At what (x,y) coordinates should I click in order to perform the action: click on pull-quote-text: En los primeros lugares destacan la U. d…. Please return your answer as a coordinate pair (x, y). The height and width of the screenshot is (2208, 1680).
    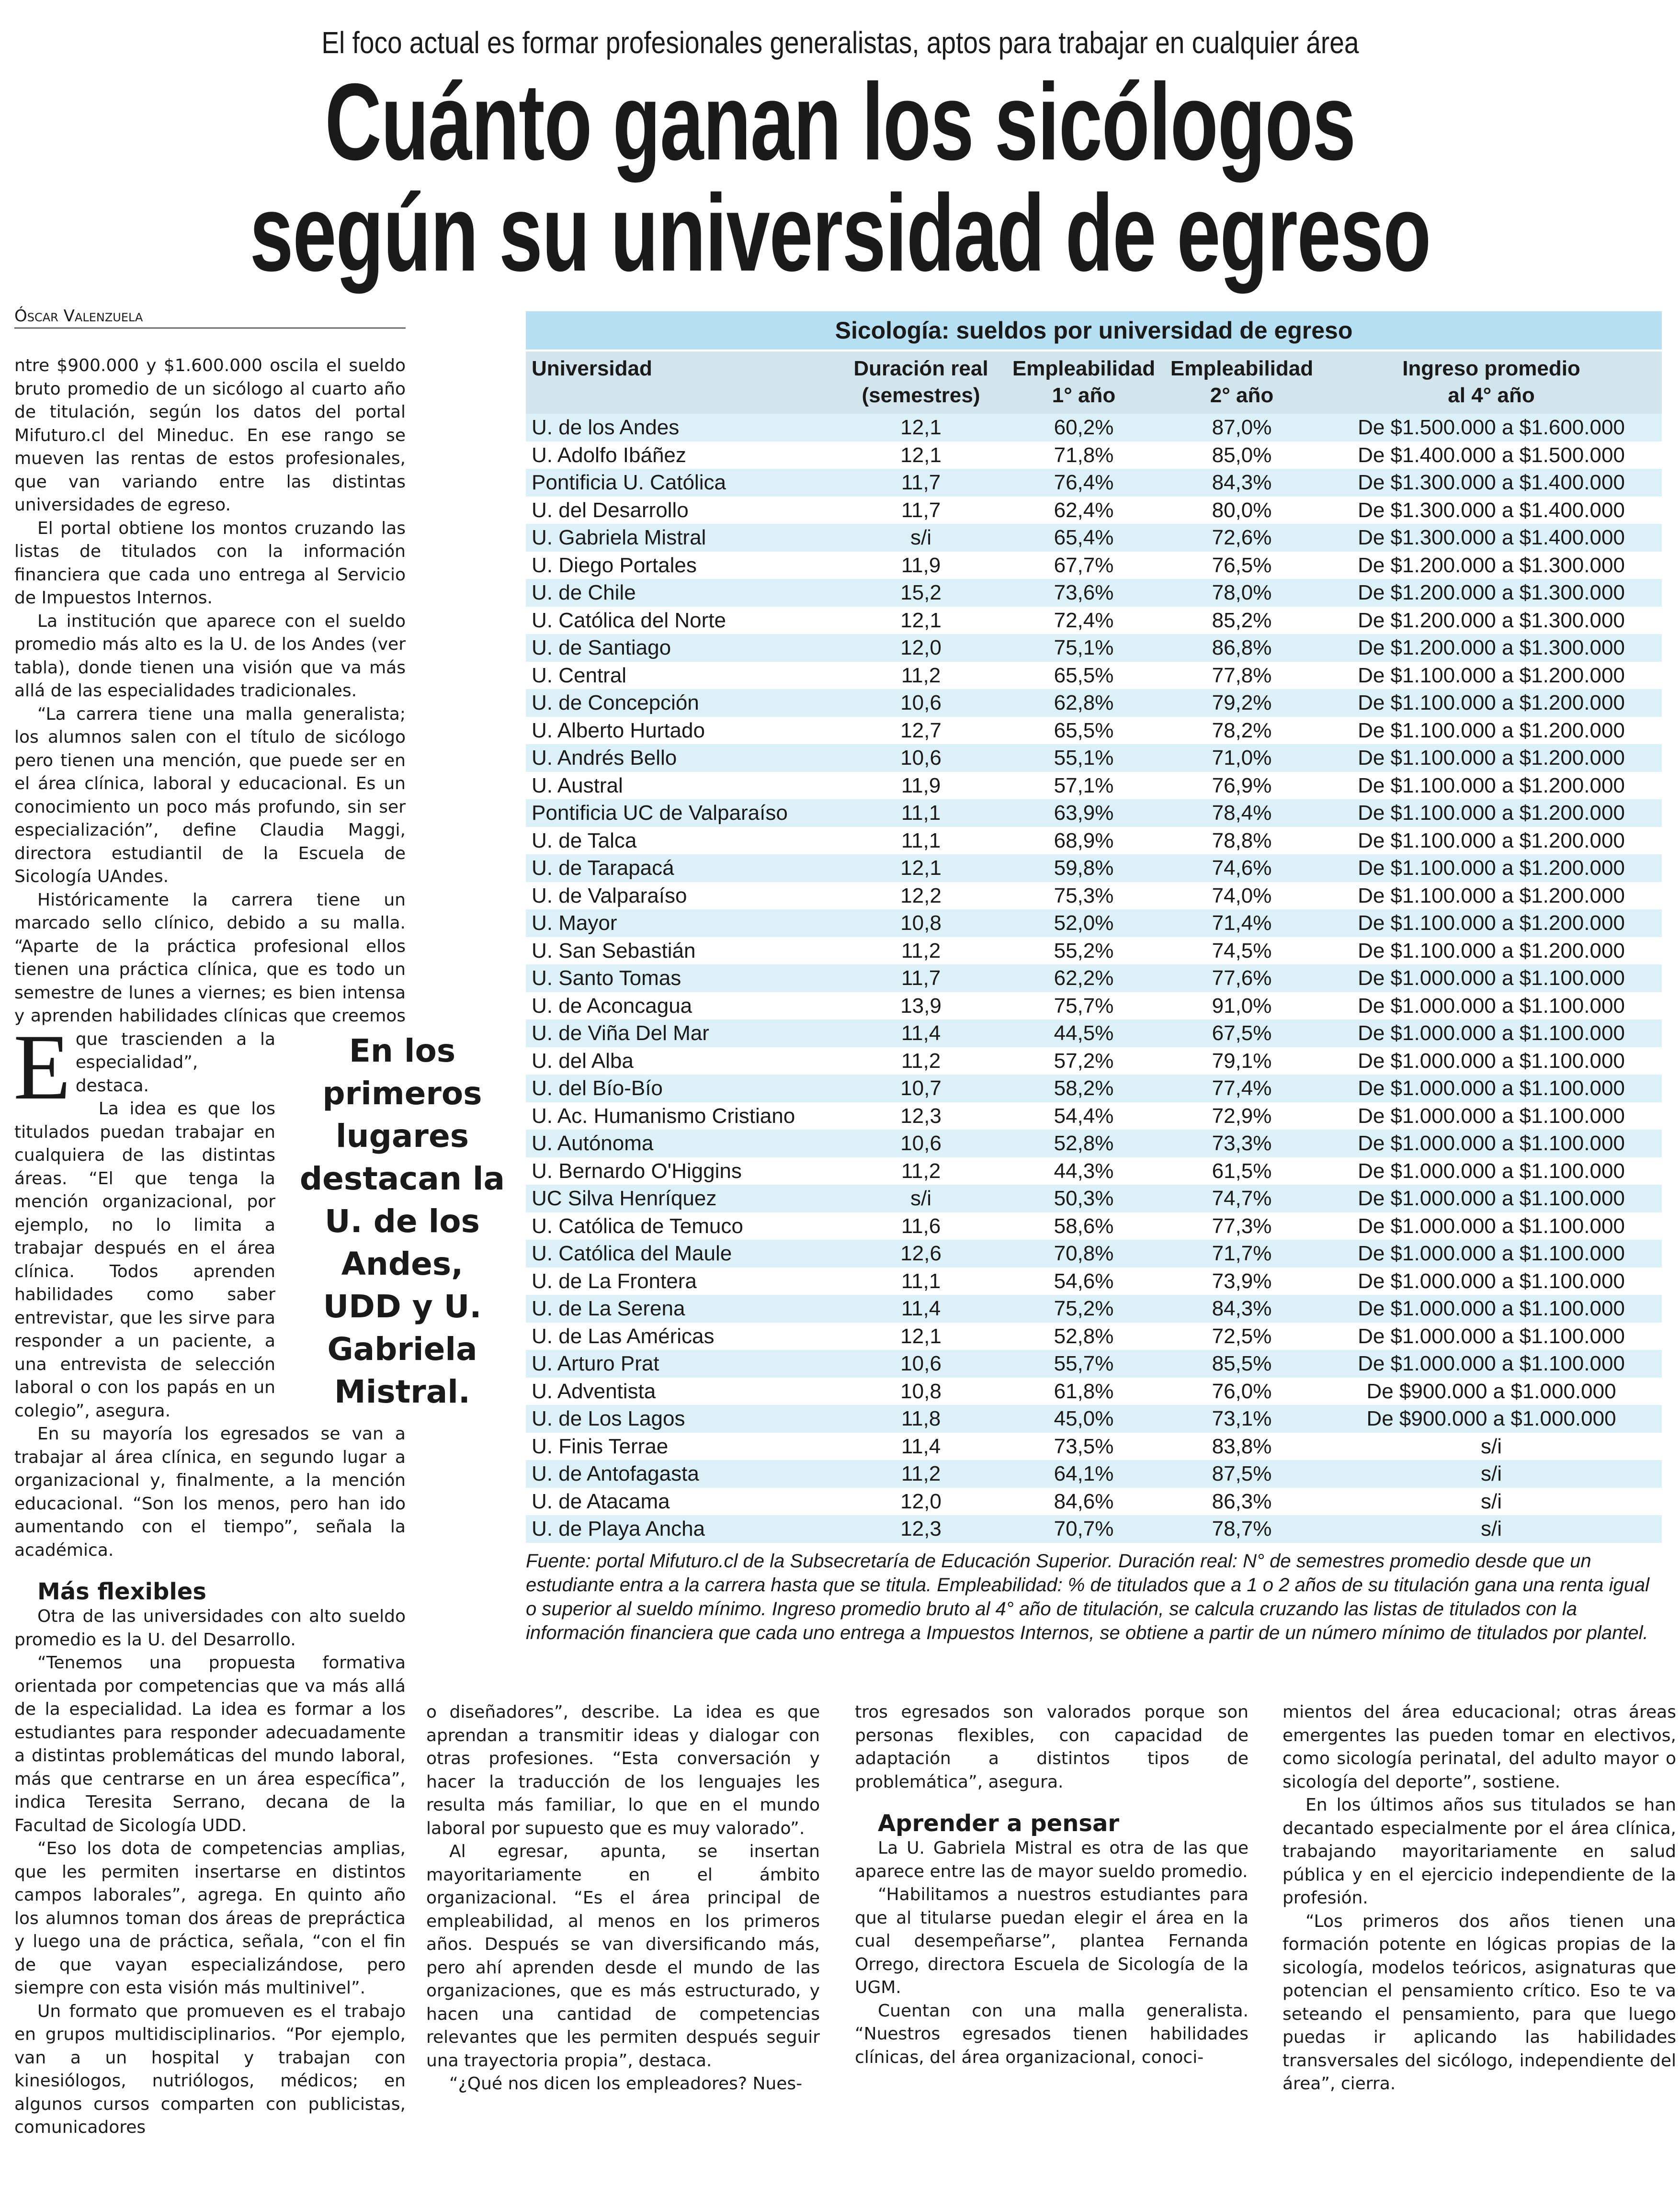
    Looking at the image, I should click on (402, 1221).